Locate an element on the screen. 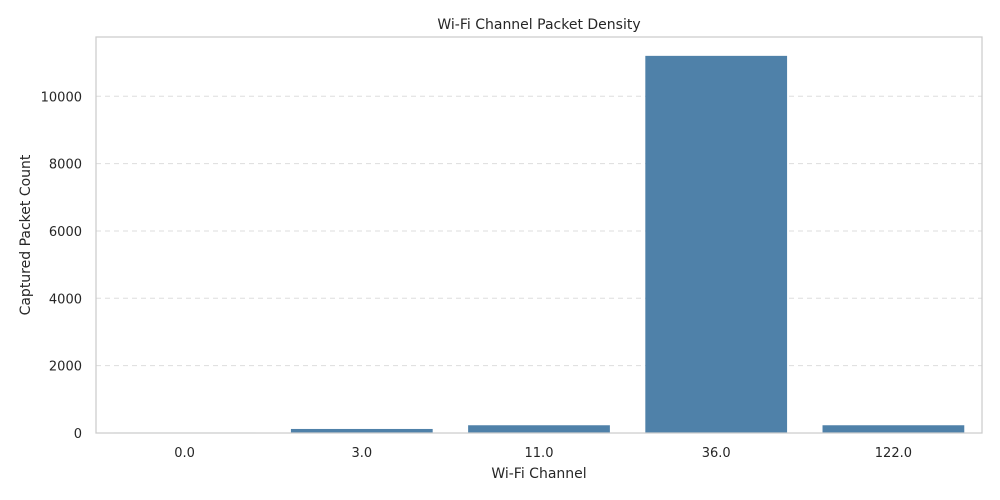  bar-122.0 is located at coordinates (893, 429).